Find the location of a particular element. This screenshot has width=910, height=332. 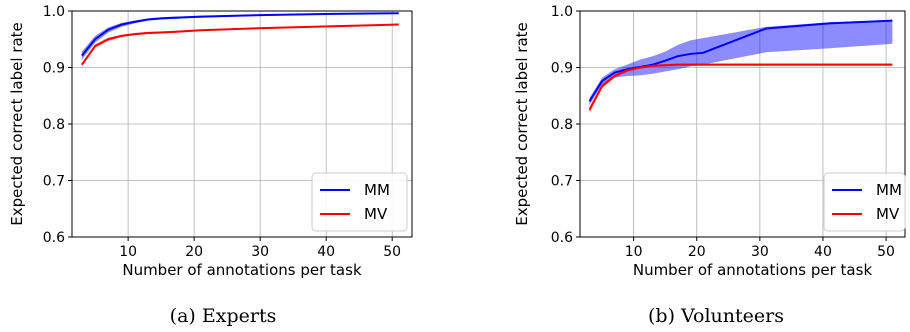

subfigure-caption: (b) Volunteers is located at coordinates (716, 316).